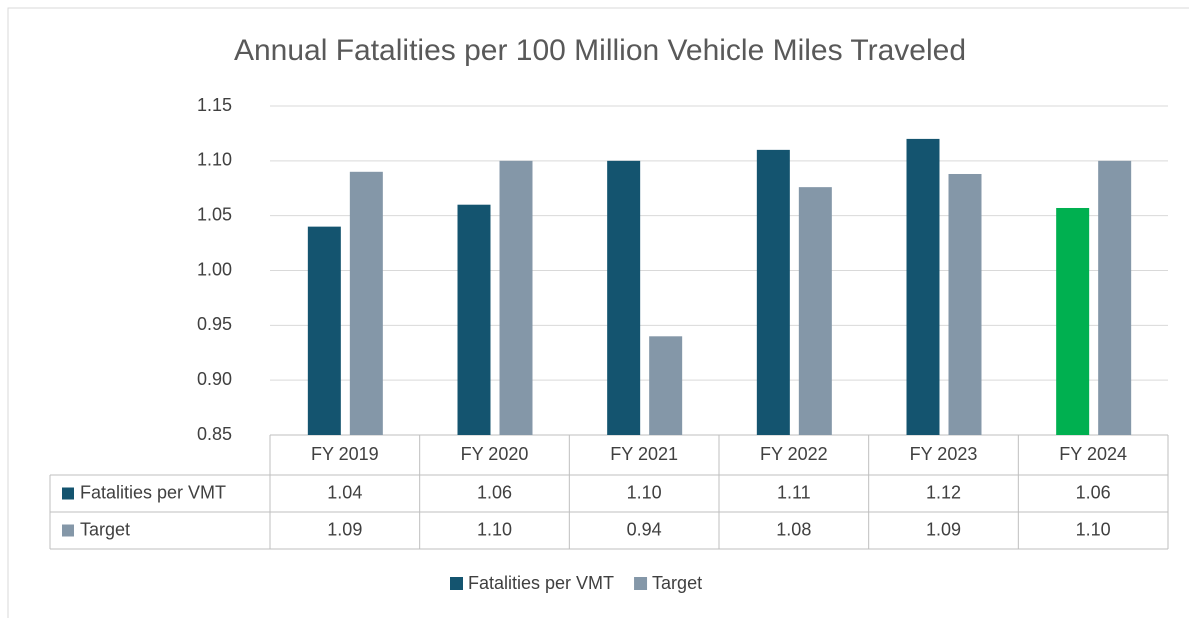 The image size is (1189, 618). Describe the element at coordinates (153, 492) in the screenshot. I see `table-row-label: Fatalities per VMT` at that location.